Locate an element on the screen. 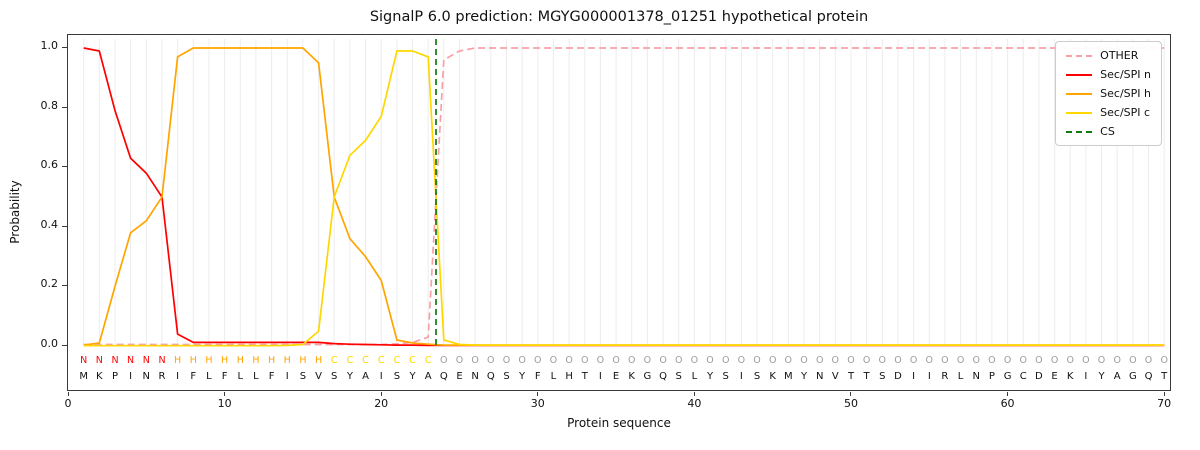 The image size is (1200, 450). legend-label: Sec/SPI c is located at coordinates (1125, 112).